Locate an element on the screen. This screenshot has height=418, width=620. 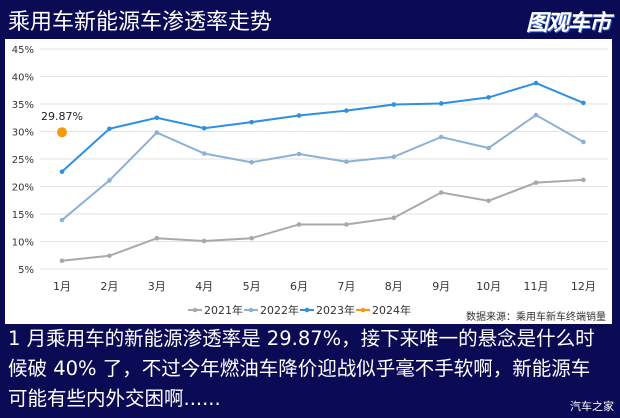
brand-logo: 图观车市 is located at coordinates (568, 23).